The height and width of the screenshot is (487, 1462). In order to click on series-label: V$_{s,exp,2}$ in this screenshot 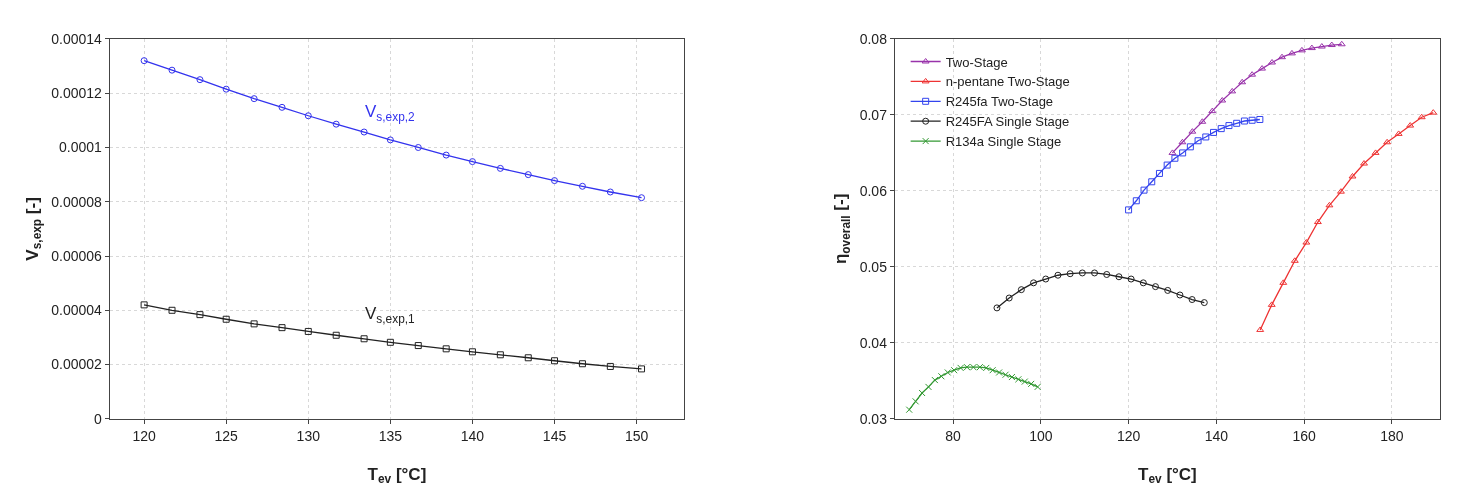, I will do `click(390, 113)`.